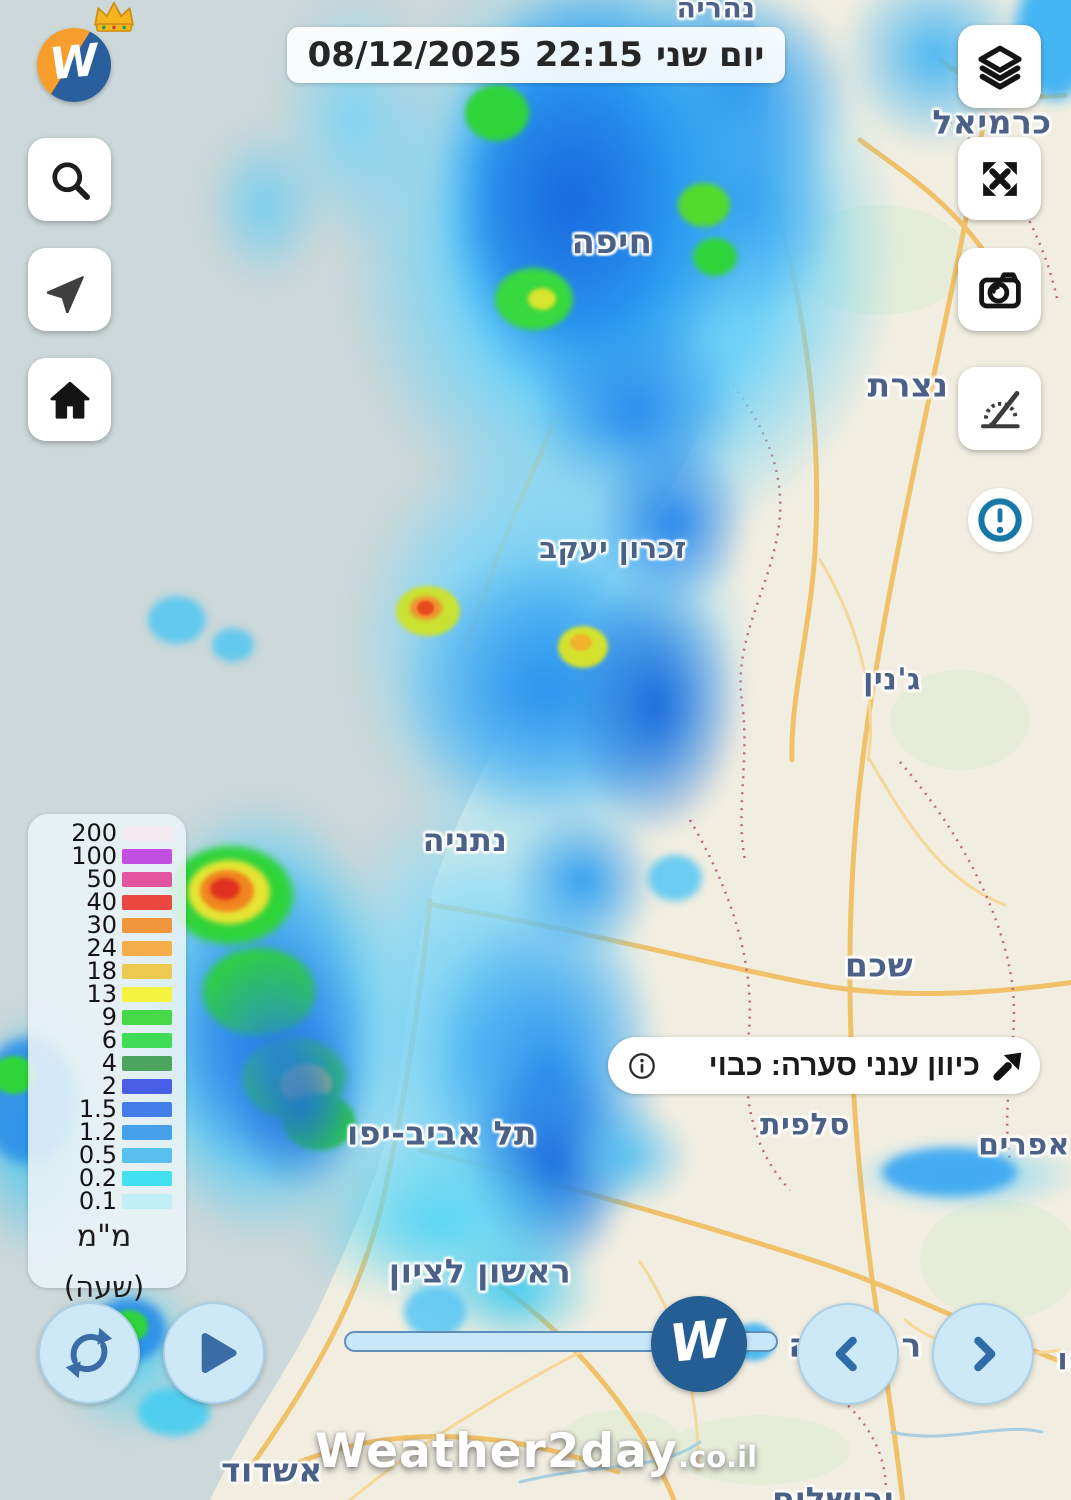 The height and width of the screenshot is (1500, 1071). I want to click on locate-button, so click(69, 289).